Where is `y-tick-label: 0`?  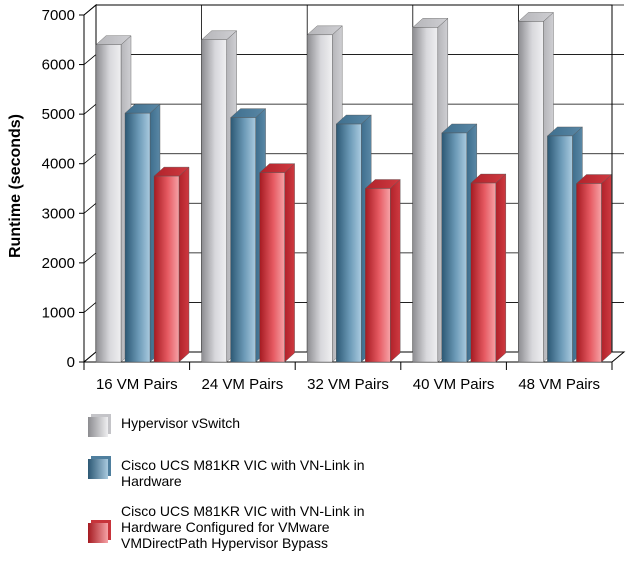 y-tick-label: 0 is located at coordinates (71, 362).